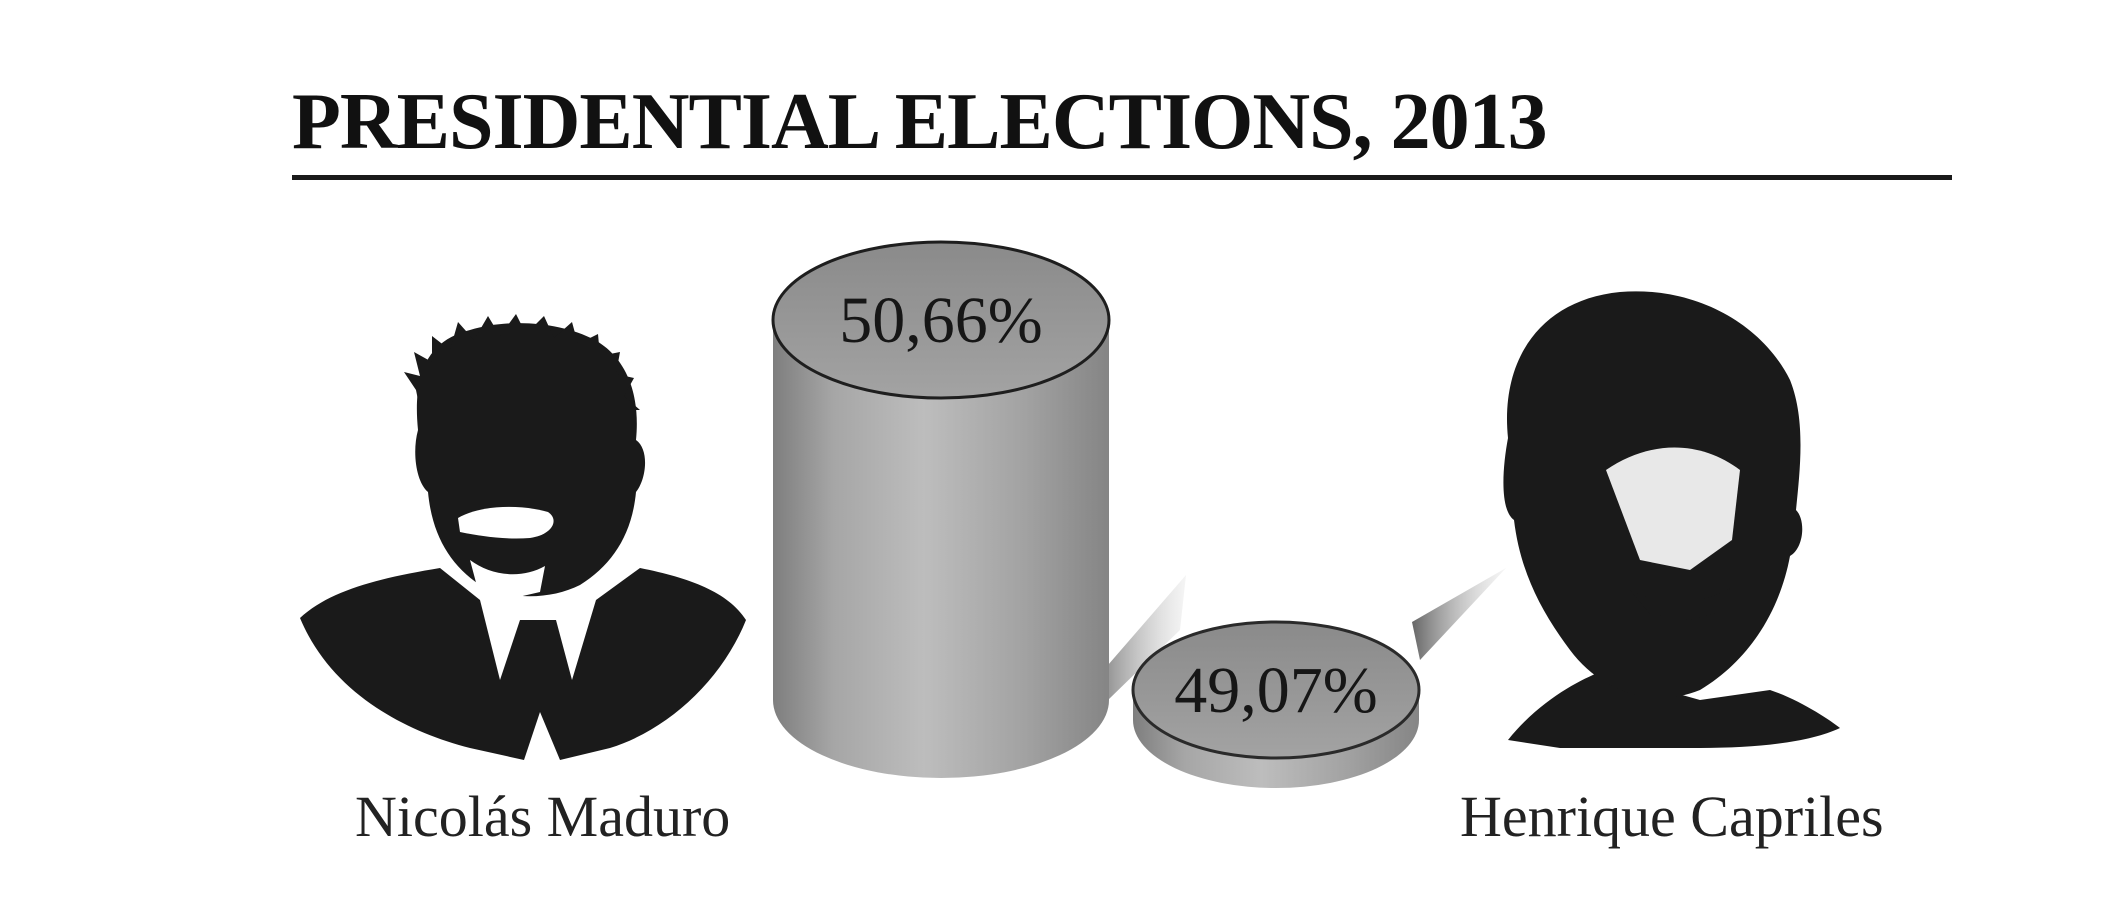  I want to click on data-label-capriles: 49,07%, so click(1275, 690).